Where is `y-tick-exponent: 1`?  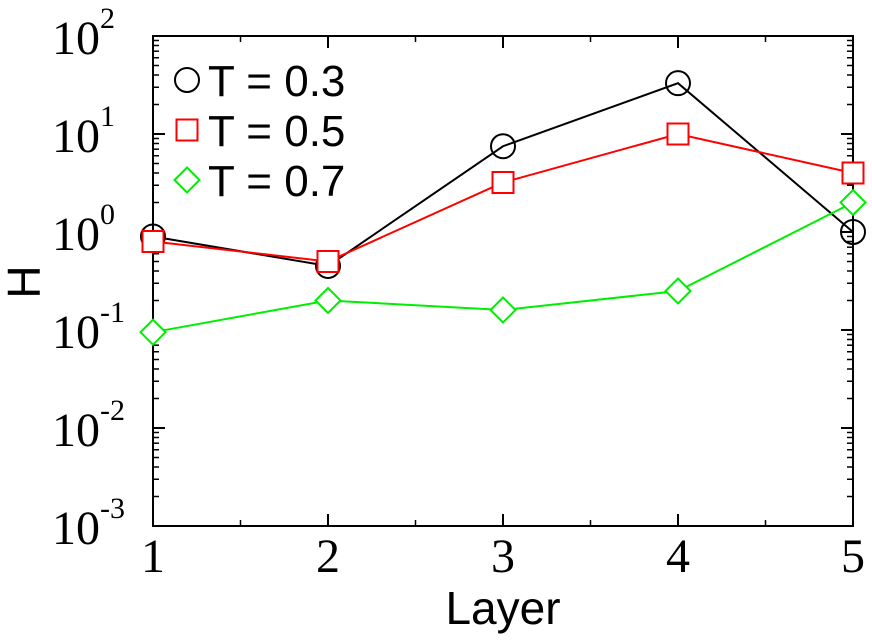
y-tick-exponent: 1 is located at coordinates (107, 116).